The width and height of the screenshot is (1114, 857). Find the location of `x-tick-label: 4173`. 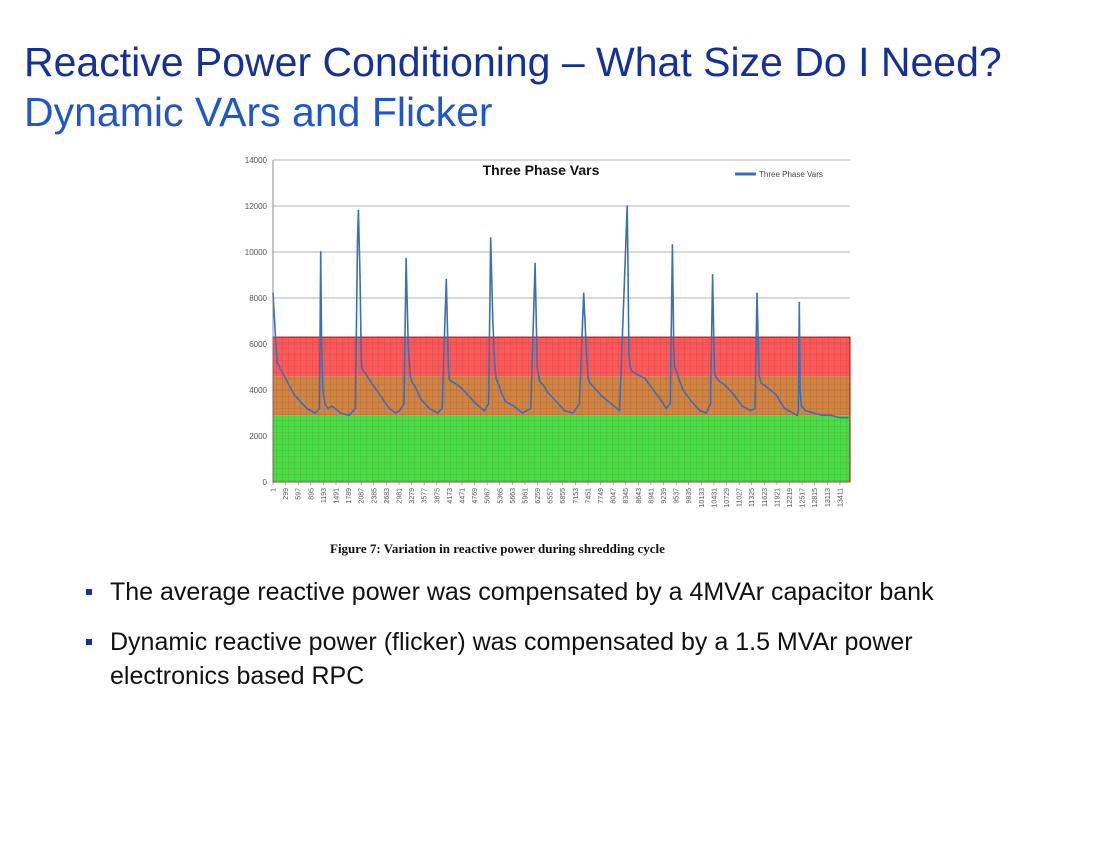

x-tick-label: 4173 is located at coordinates (450, 496).